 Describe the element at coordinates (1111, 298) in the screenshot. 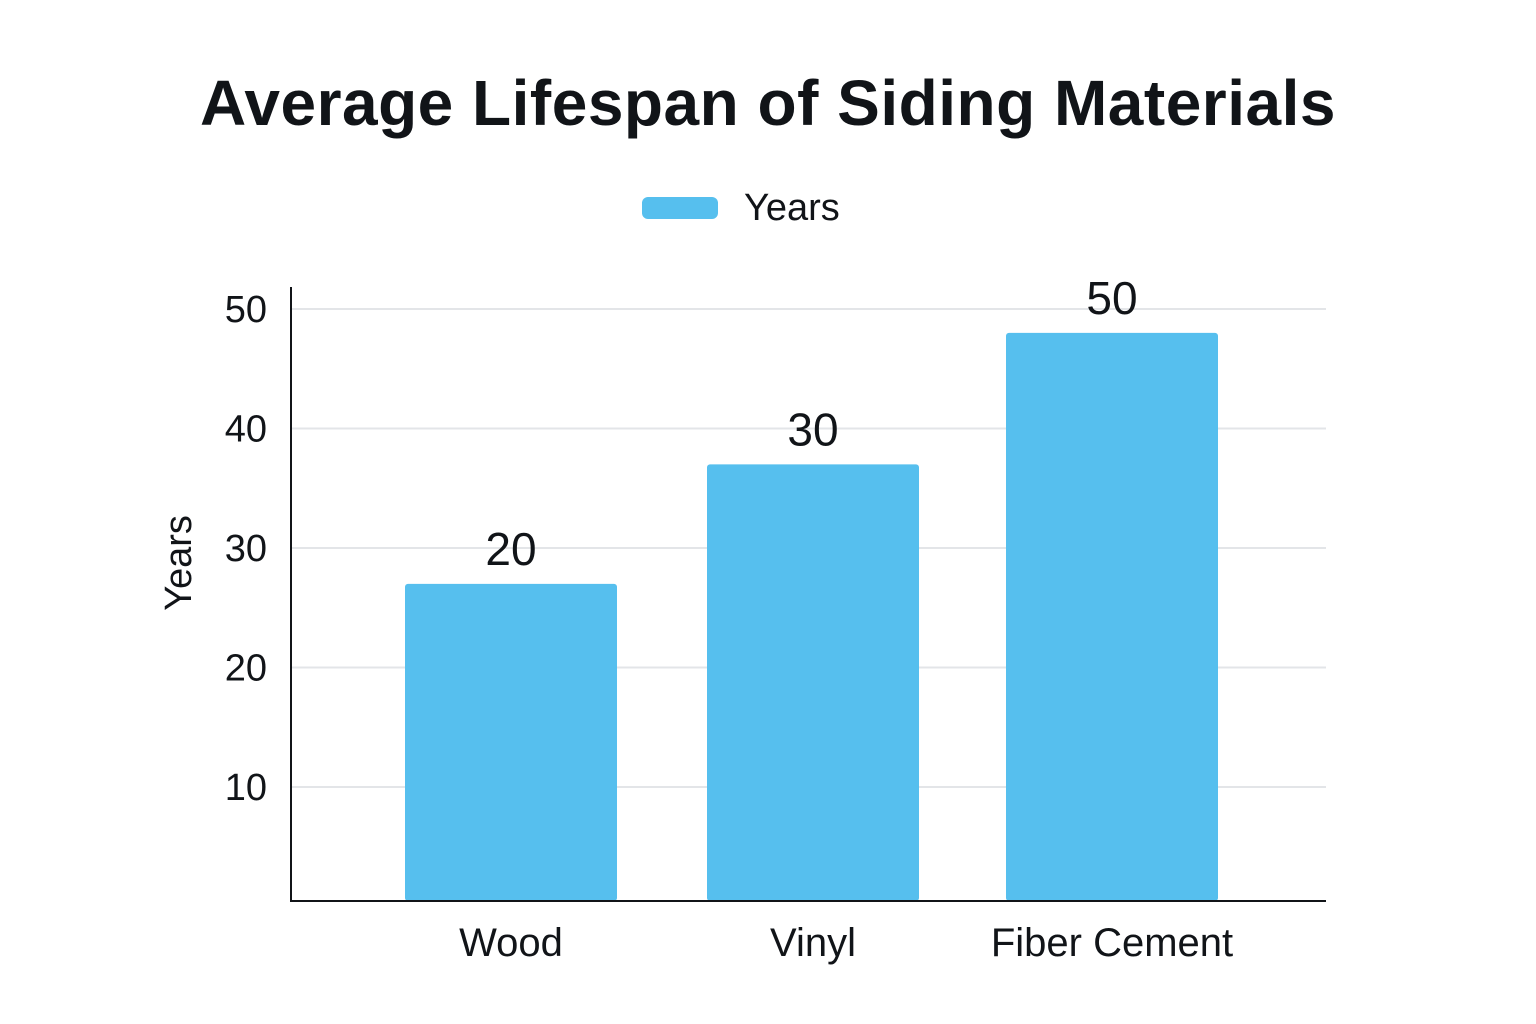

I see `data-label: 50` at that location.